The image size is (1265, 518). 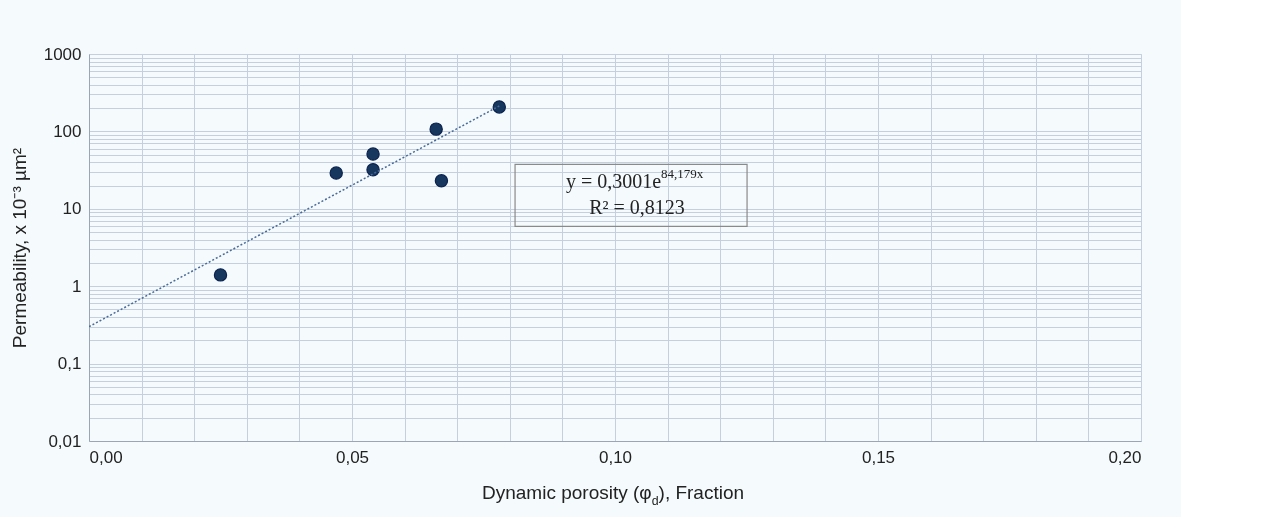 What do you see at coordinates (69, 364) in the screenshot?
I see `y-tick-label: 0,1` at bounding box center [69, 364].